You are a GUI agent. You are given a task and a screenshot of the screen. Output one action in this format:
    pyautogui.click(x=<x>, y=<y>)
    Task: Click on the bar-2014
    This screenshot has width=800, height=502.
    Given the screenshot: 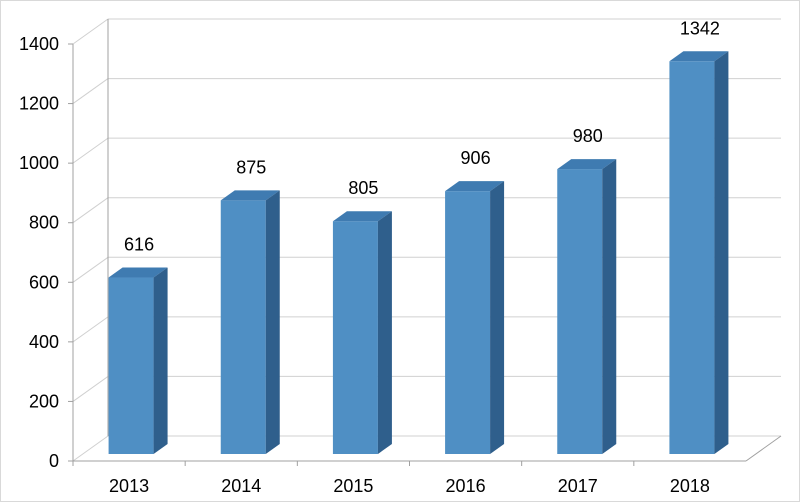 What is the action you would take?
    pyautogui.click(x=250, y=322)
    